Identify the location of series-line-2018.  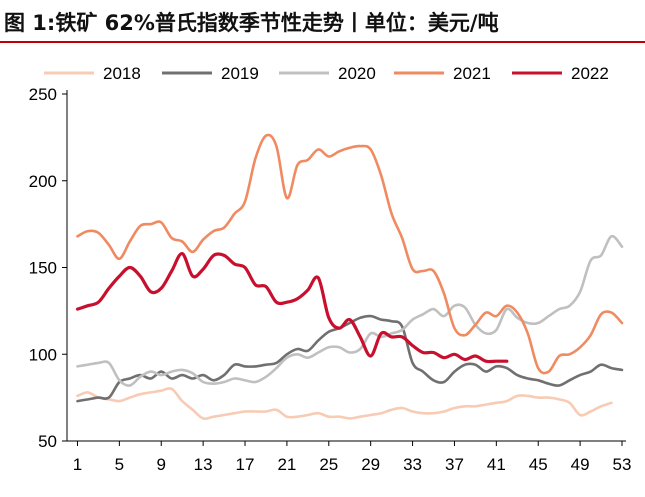
(344, 404).